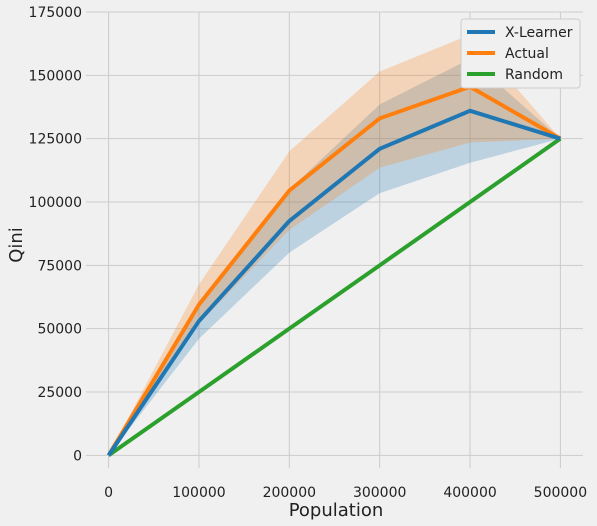  I want to click on y-tick-labels: 0 25000 50000 75000 100000 125000 150000 175000, so click(55, 234).